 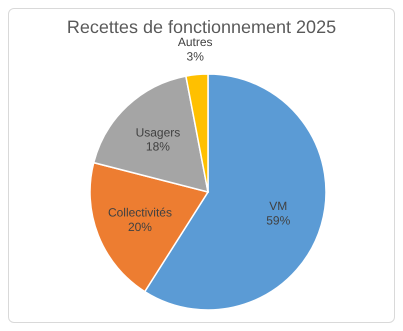 I want to click on data-label: 3%, so click(x=195, y=57).